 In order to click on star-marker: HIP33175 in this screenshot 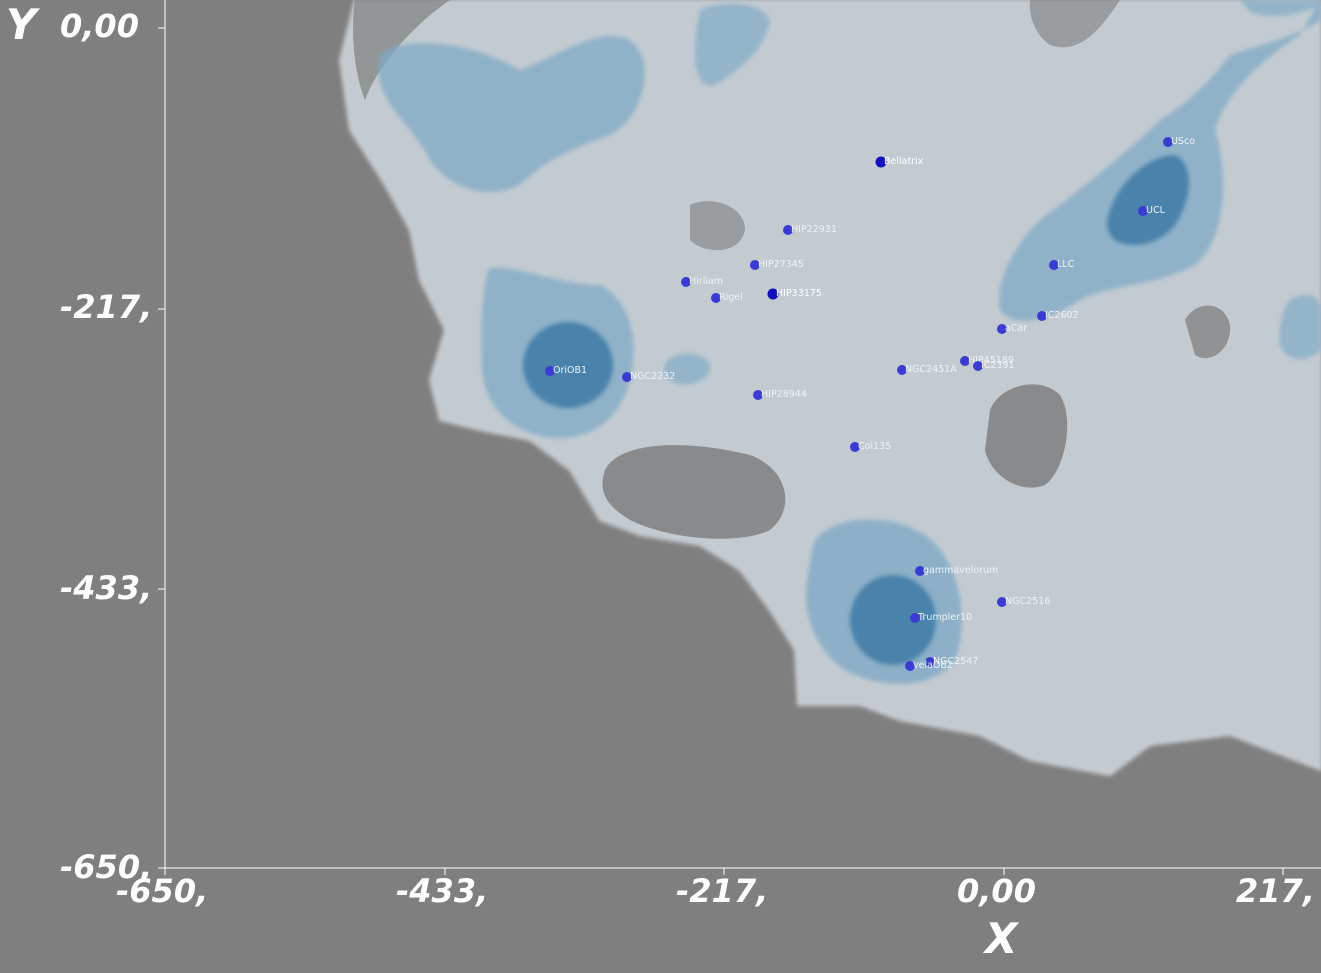, I will do `click(794, 294)`.